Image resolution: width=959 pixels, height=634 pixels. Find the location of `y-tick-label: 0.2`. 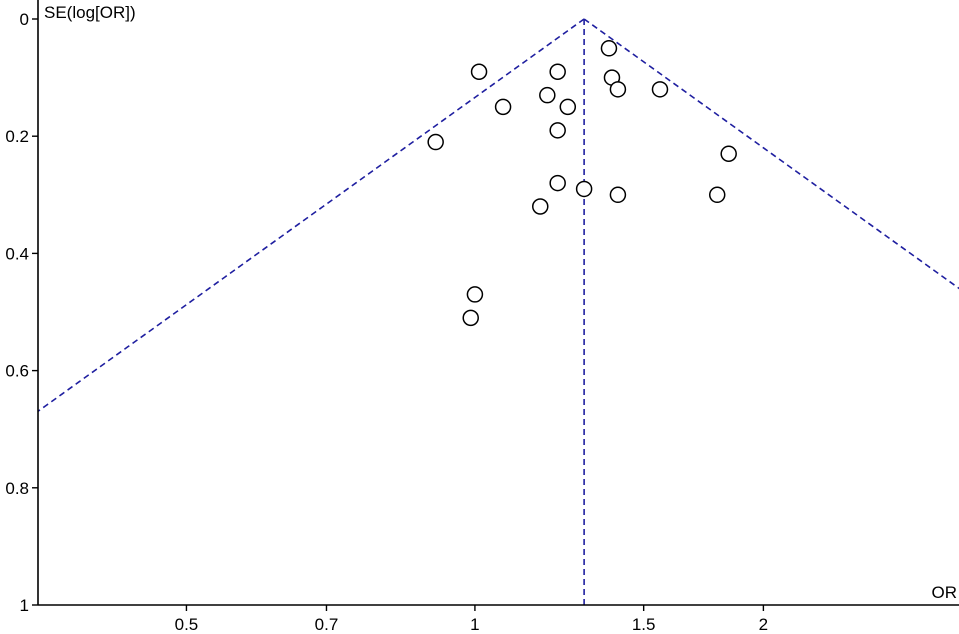

y-tick-label: 0.2 is located at coordinates (17, 136).